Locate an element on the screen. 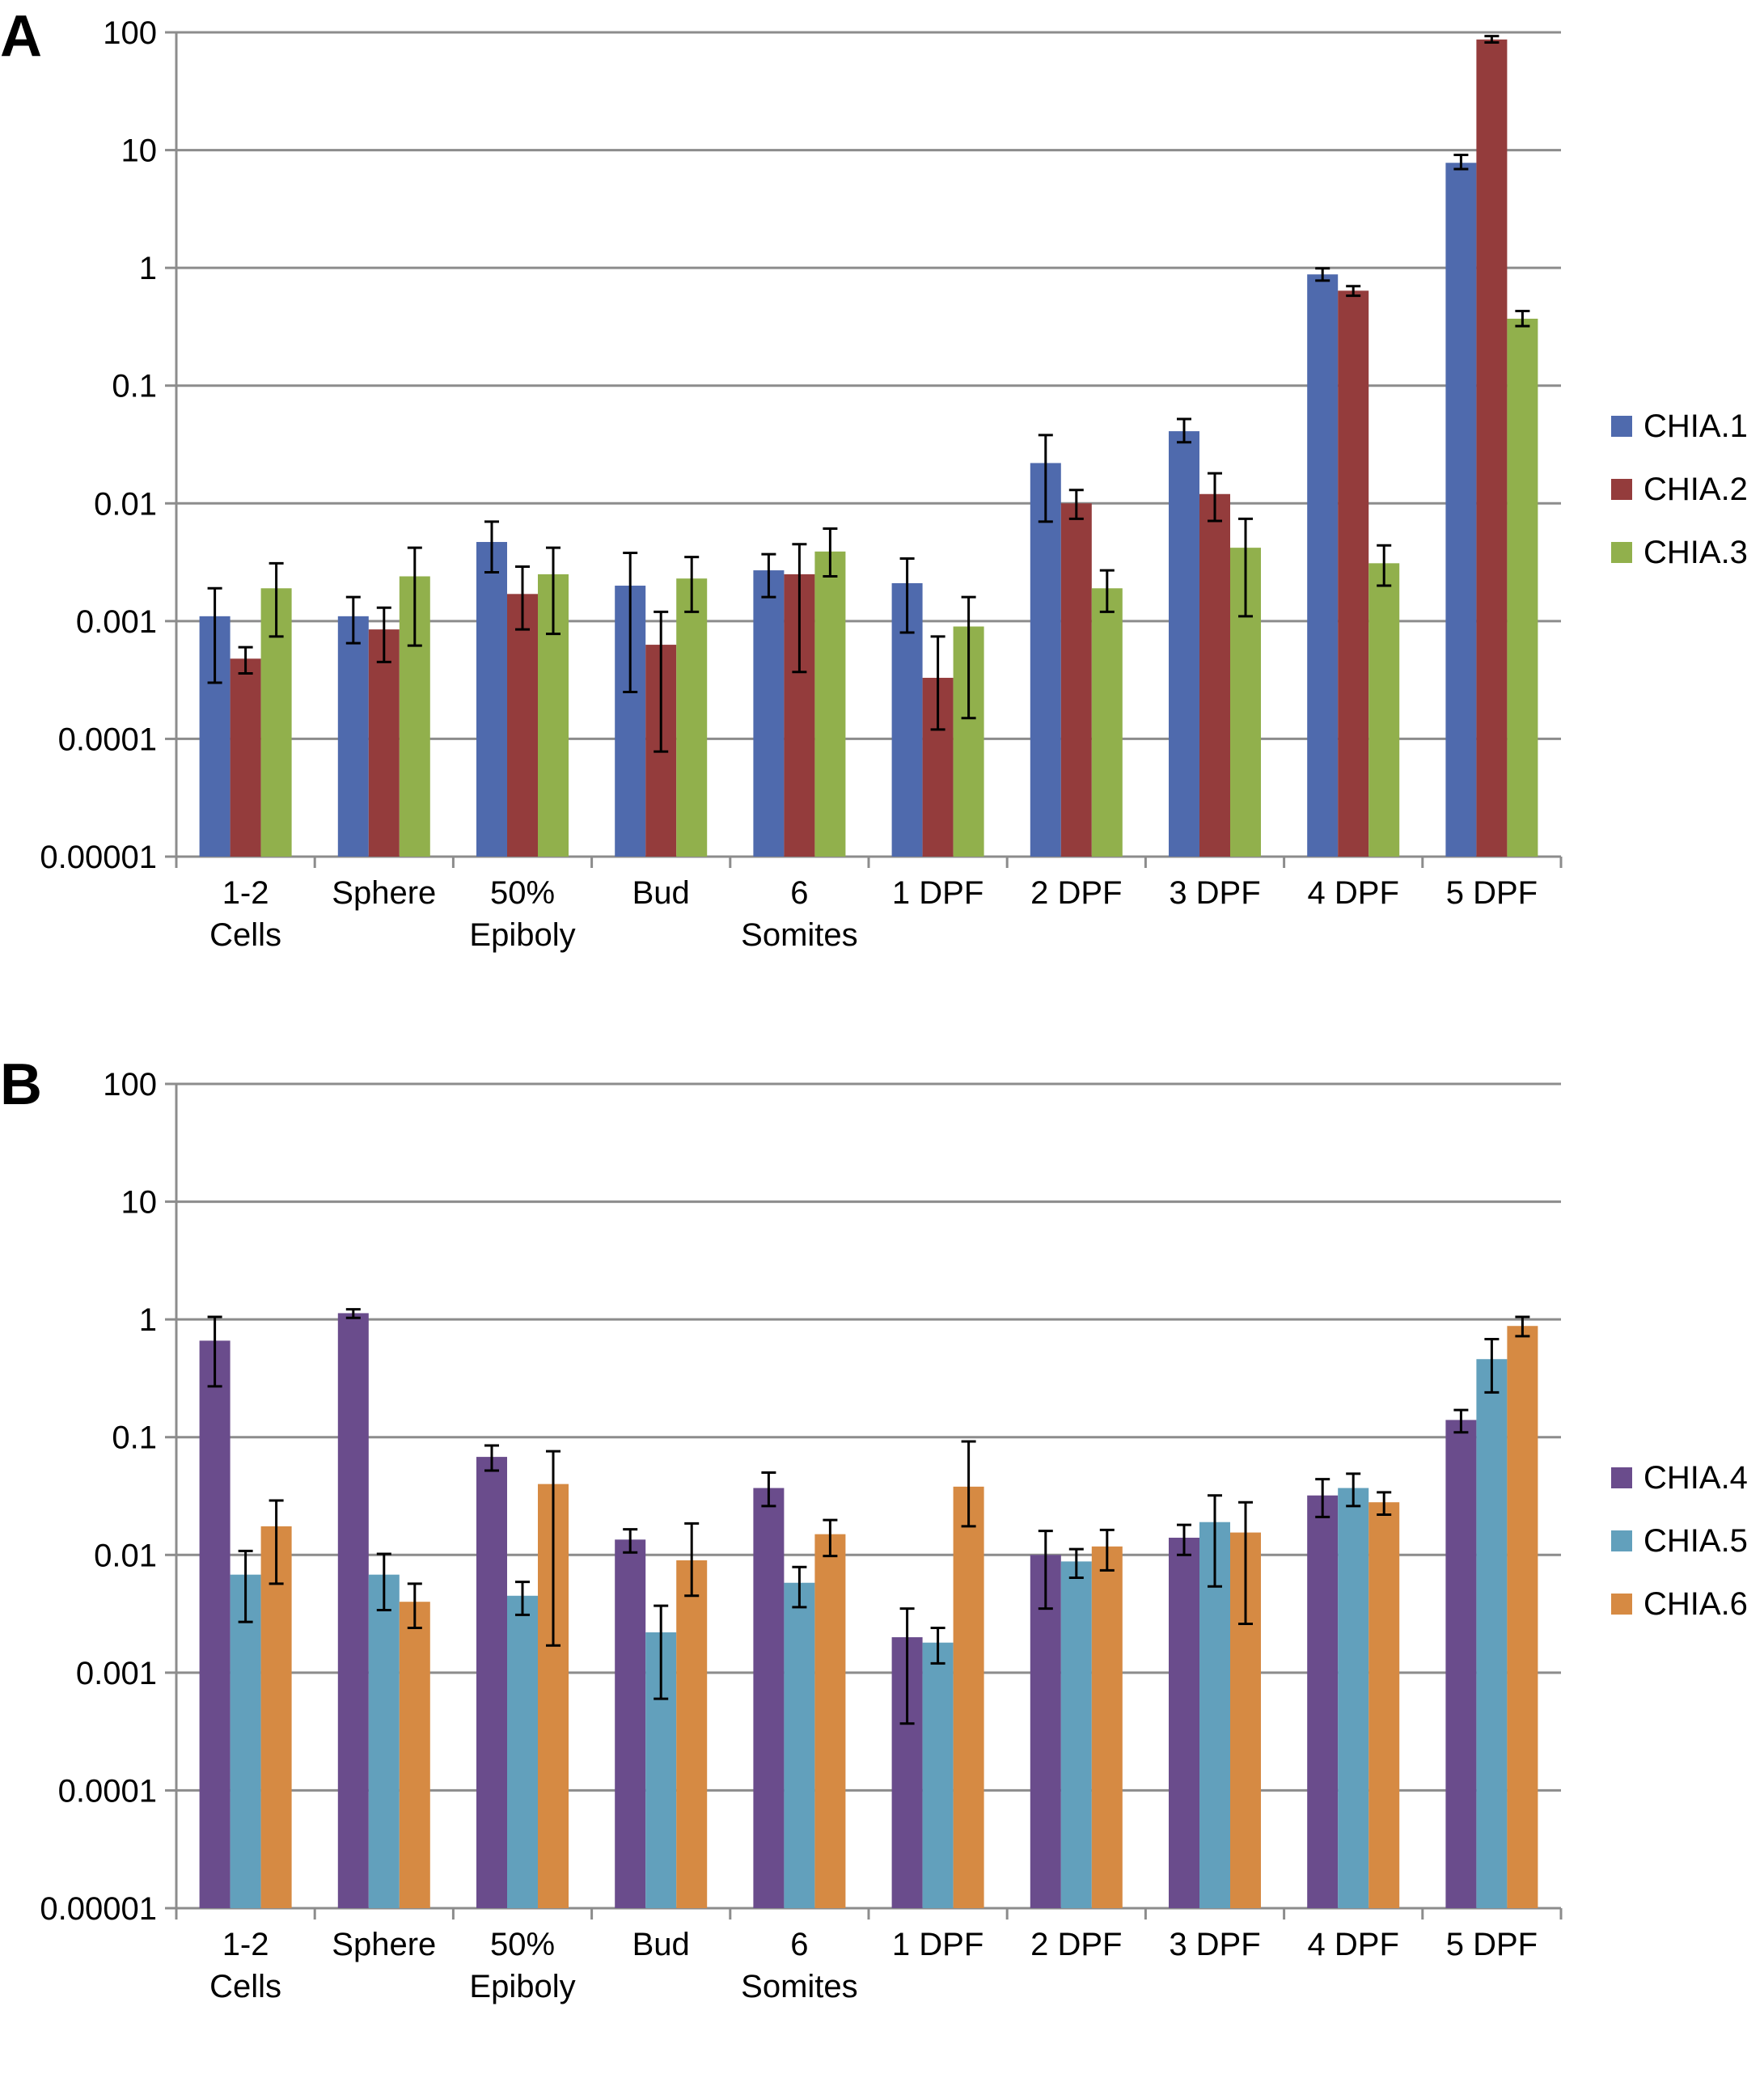  y-tick-label: 10 is located at coordinates (139, 151).